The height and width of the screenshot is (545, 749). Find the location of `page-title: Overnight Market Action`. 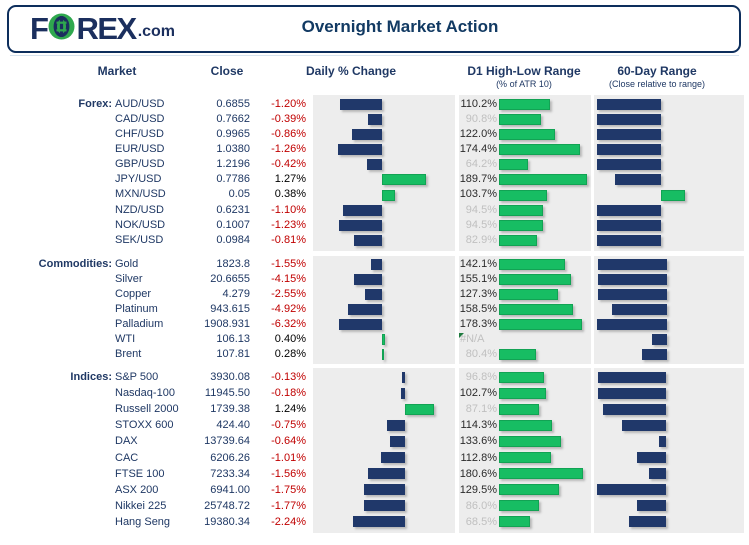

page-title: Overnight Market Action is located at coordinates (400, 26).